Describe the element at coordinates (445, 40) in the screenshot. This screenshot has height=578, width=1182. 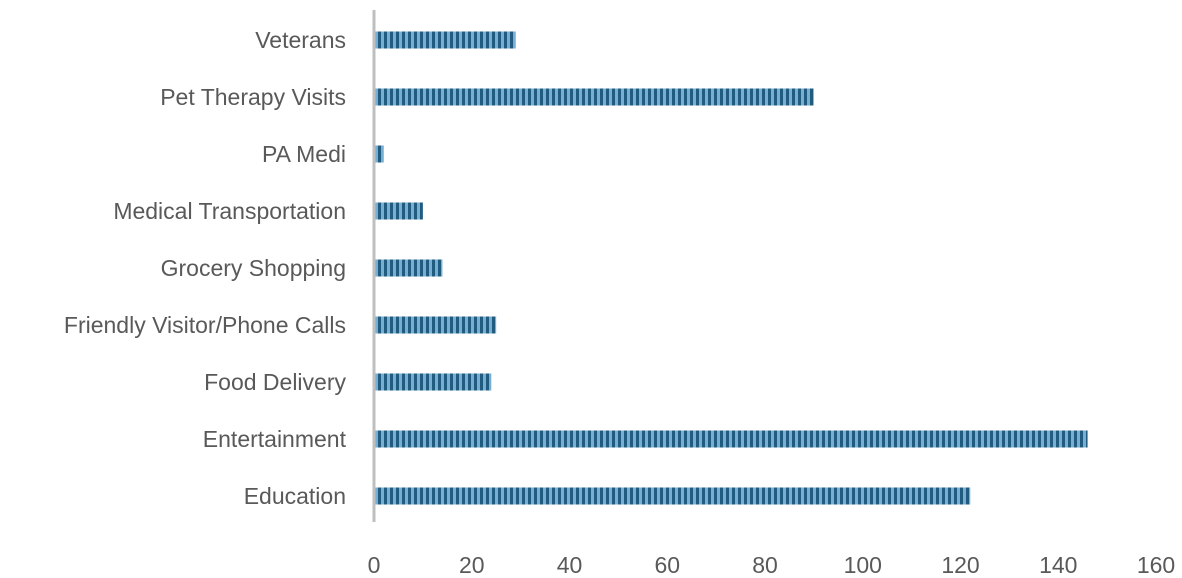
I see `bar-veterans` at that location.